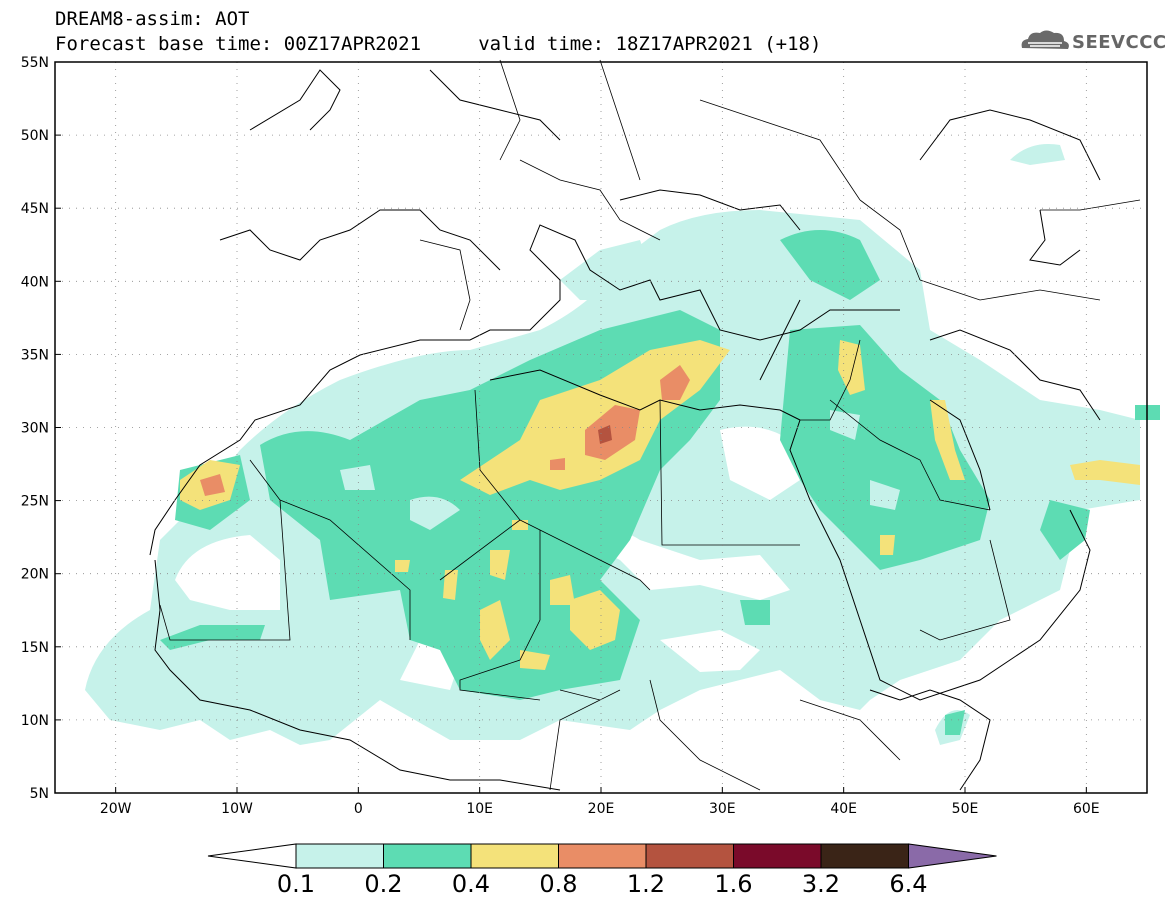 The image size is (1165, 905). What do you see at coordinates (296, 884) in the screenshot?
I see `colorbar-label: 0.1` at bounding box center [296, 884].